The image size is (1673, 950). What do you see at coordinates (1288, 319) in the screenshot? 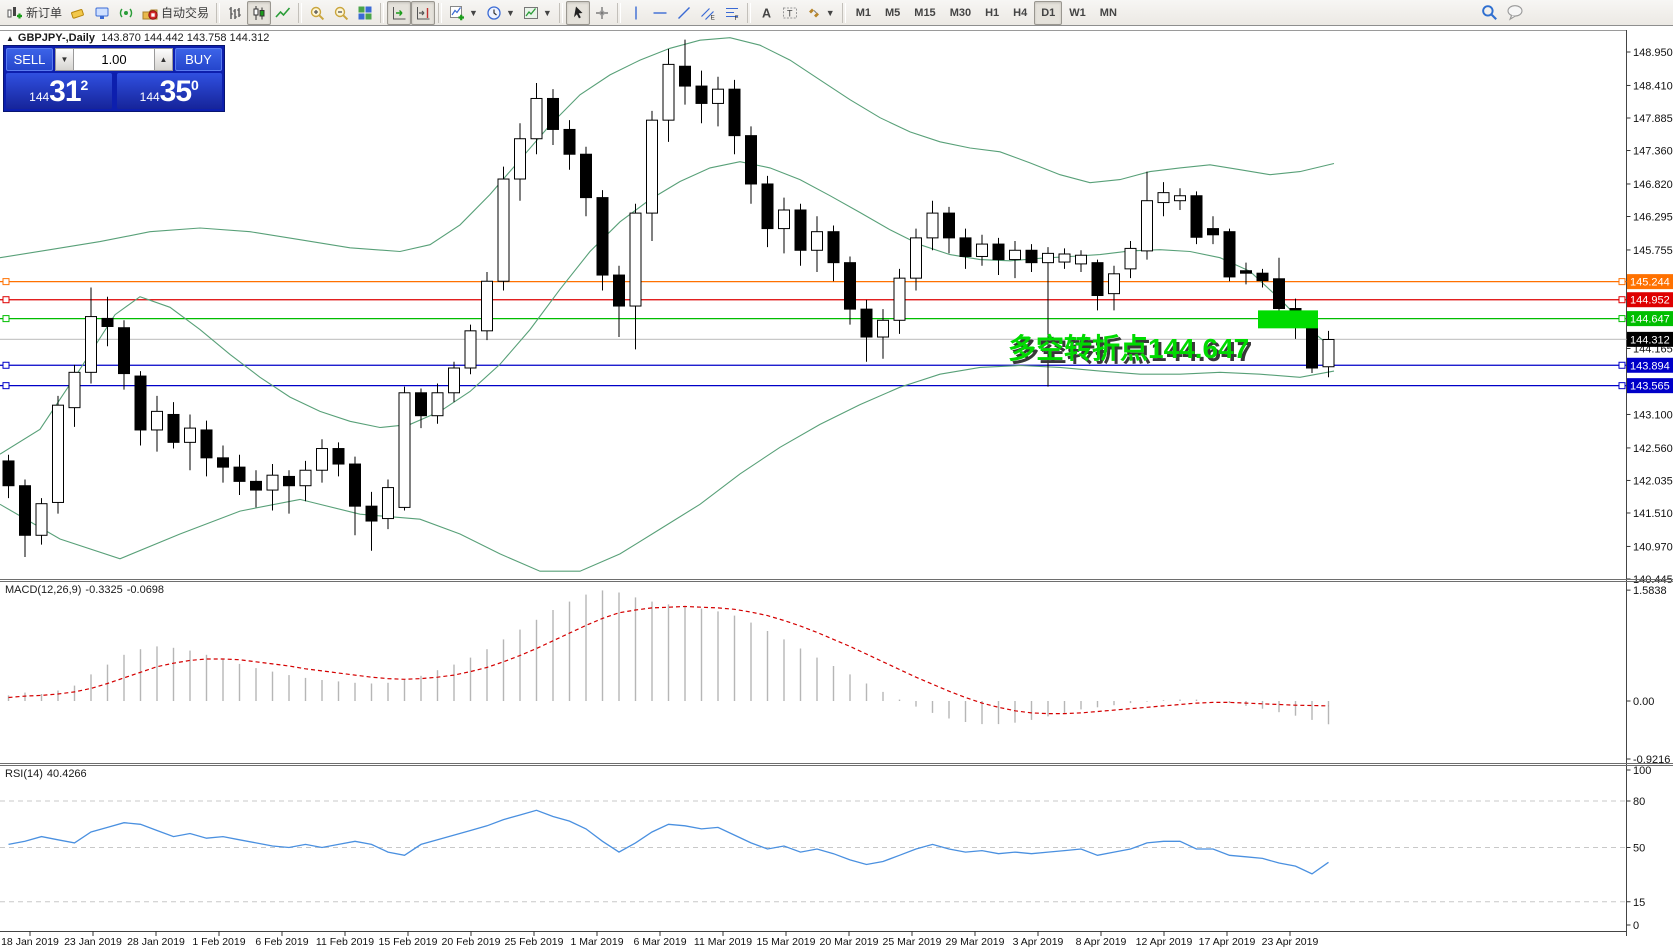
I see `highlight-rect` at bounding box center [1288, 319].